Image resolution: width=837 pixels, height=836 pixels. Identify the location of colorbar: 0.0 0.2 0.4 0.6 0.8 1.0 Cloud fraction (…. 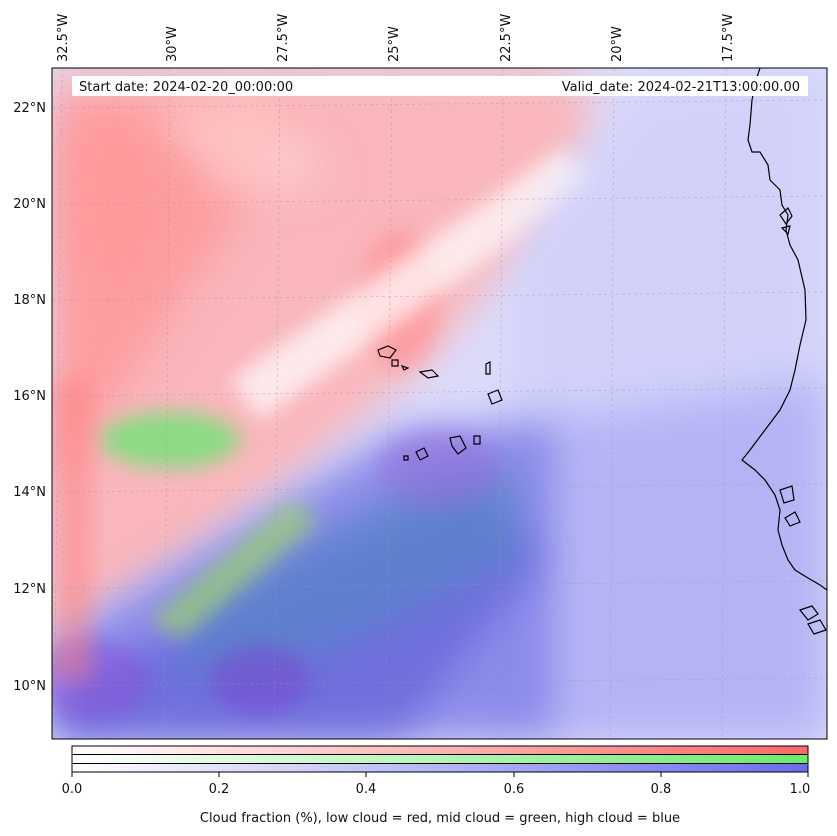
(436, 785).